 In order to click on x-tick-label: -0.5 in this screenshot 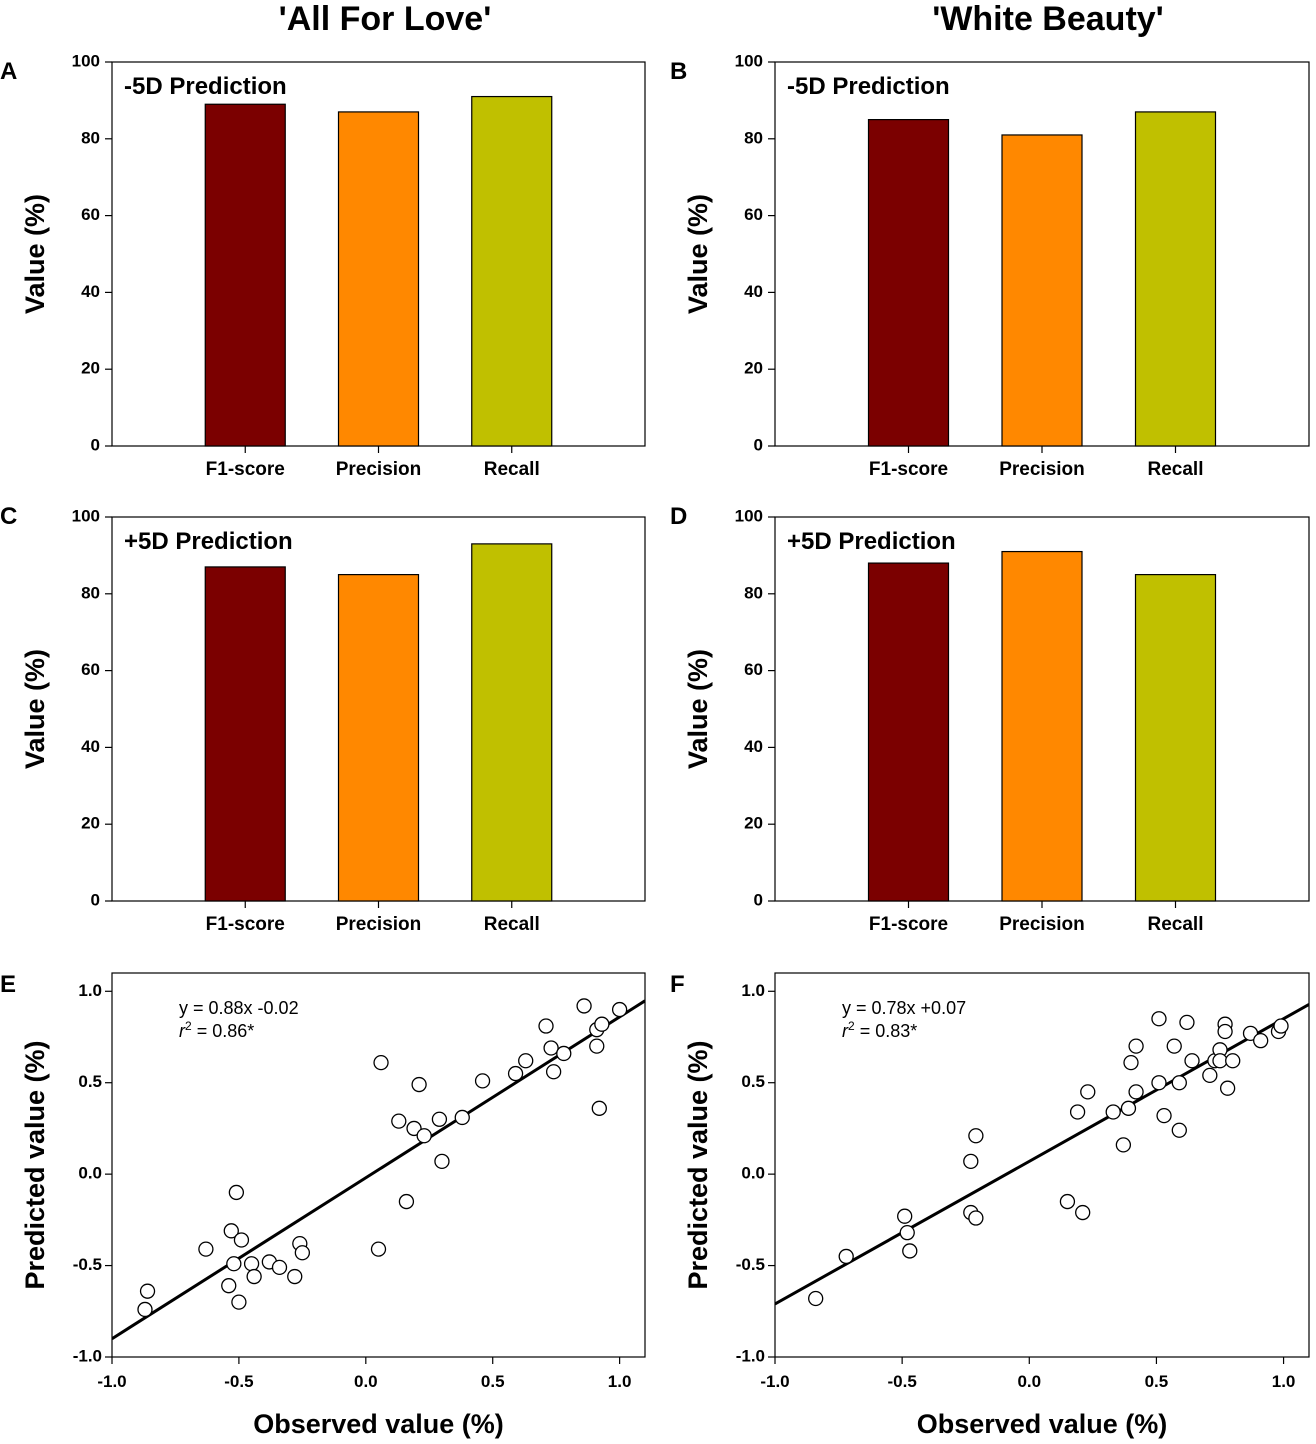, I will do `click(901, 1381)`.